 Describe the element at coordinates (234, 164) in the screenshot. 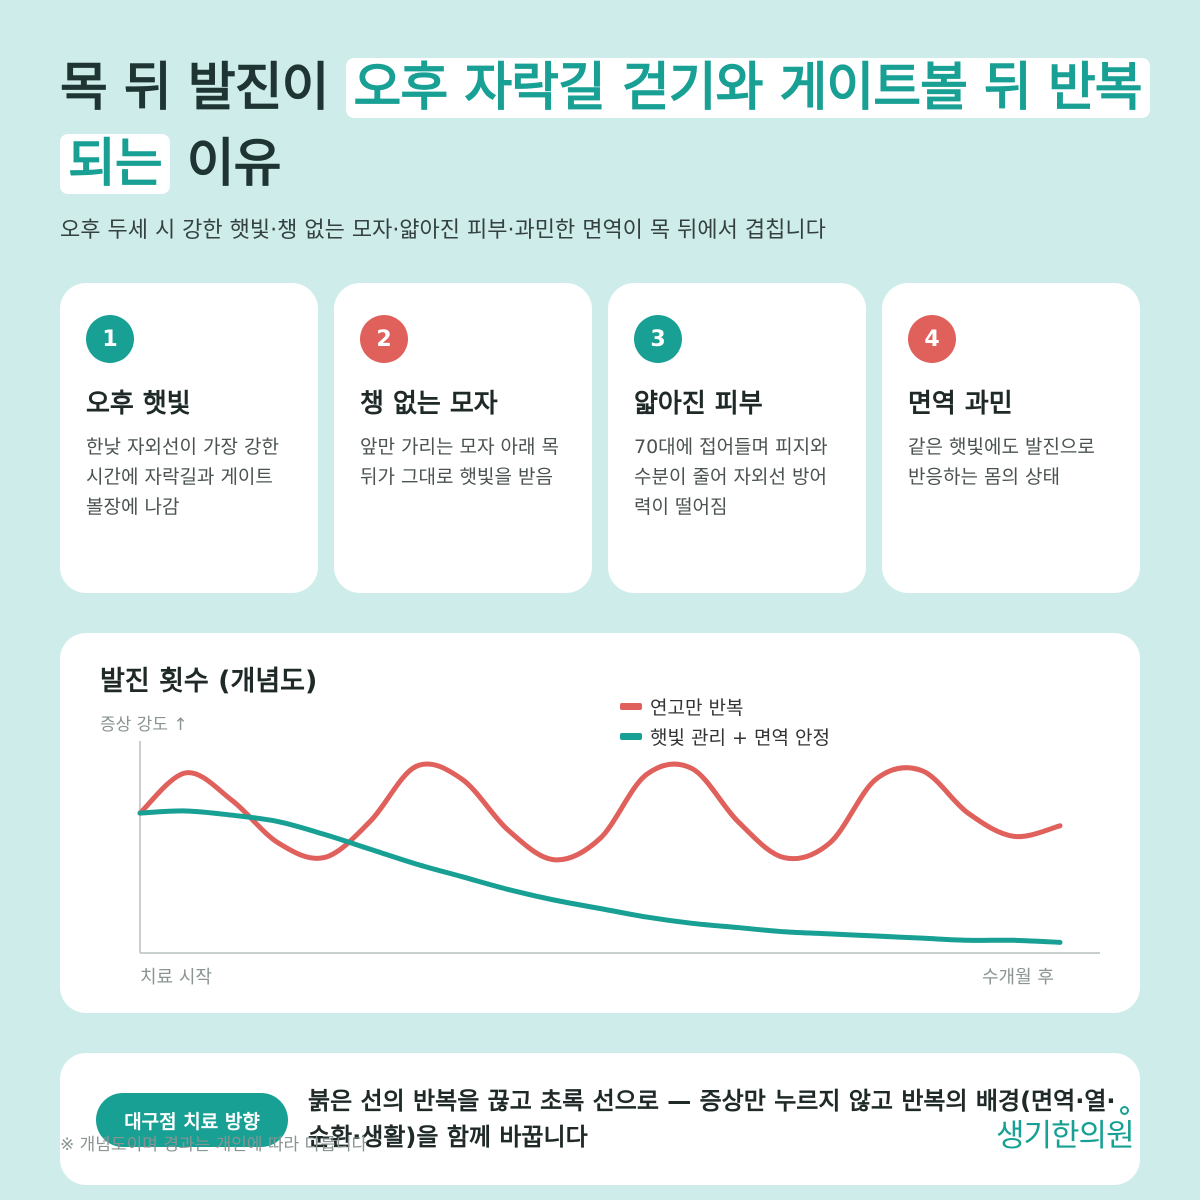

I see `title-part2: 이유` at that location.